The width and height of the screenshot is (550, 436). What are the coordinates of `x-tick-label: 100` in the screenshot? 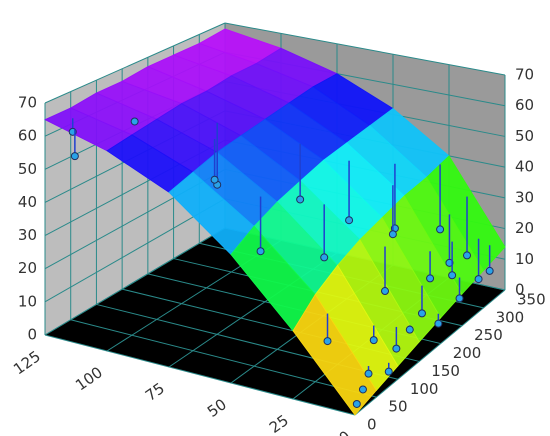 It's located at (89, 378).